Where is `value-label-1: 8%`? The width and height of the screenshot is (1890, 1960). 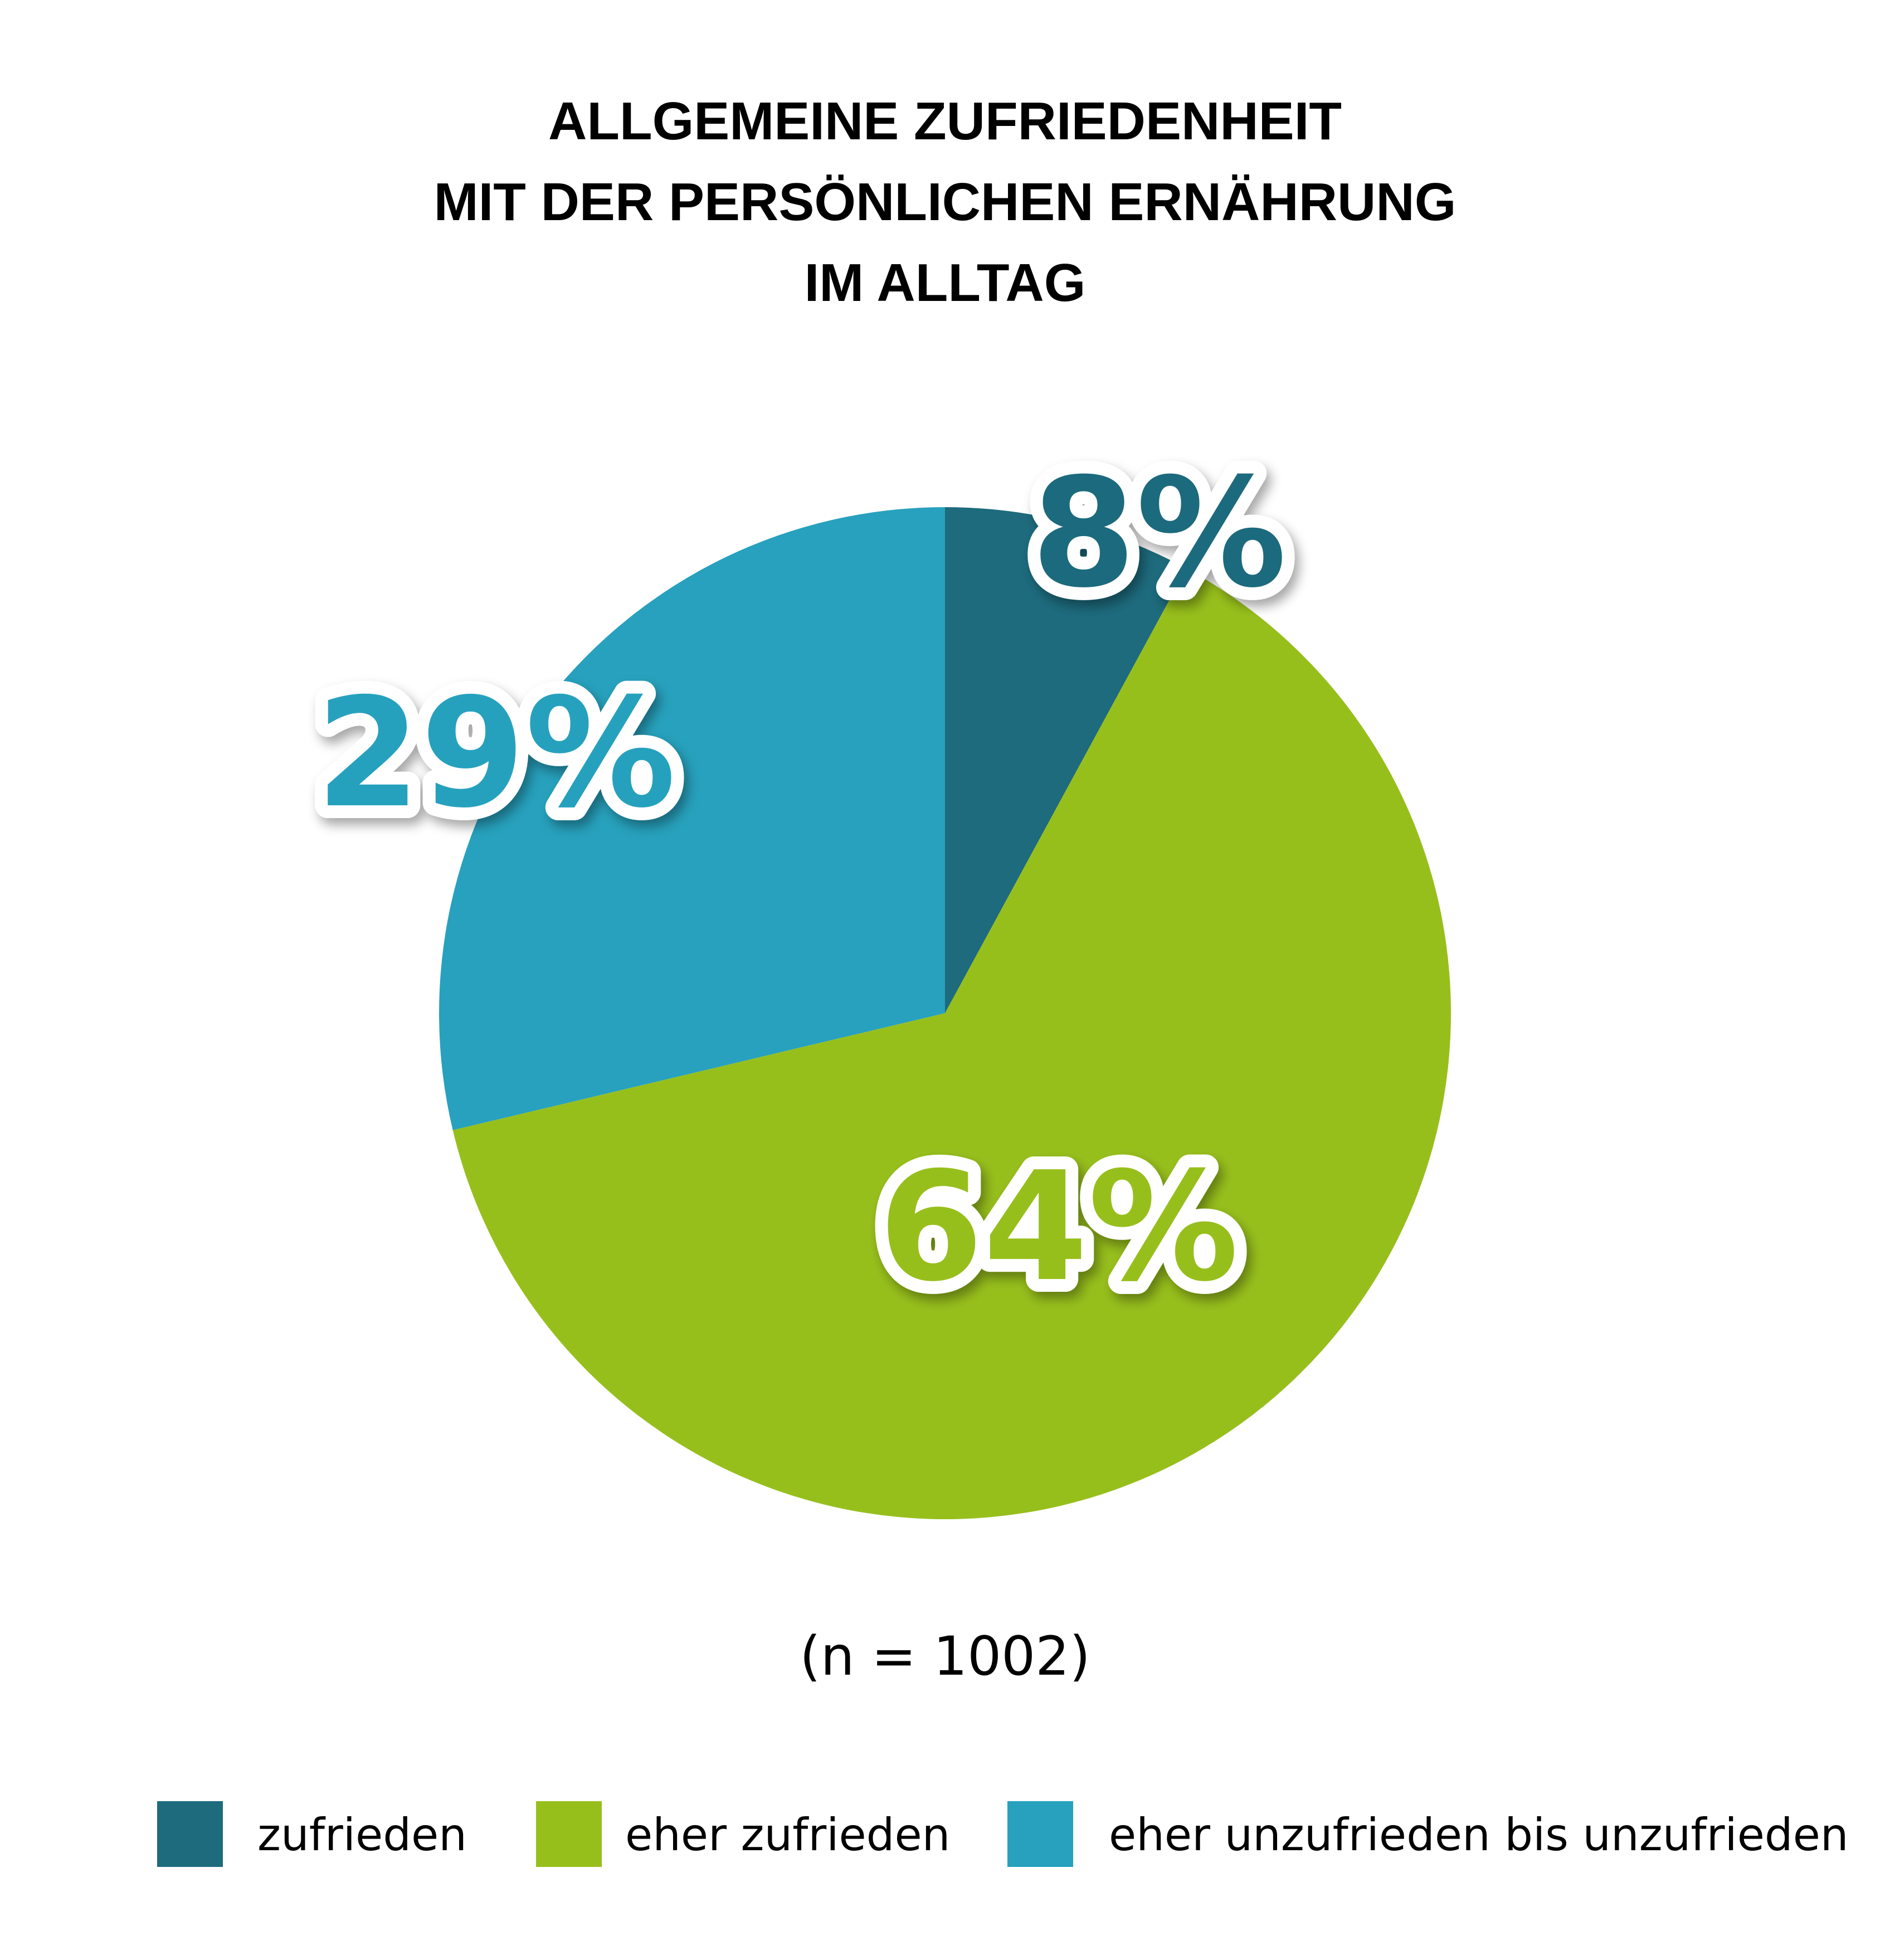
value-label-1: 8% is located at coordinates (1159, 533).